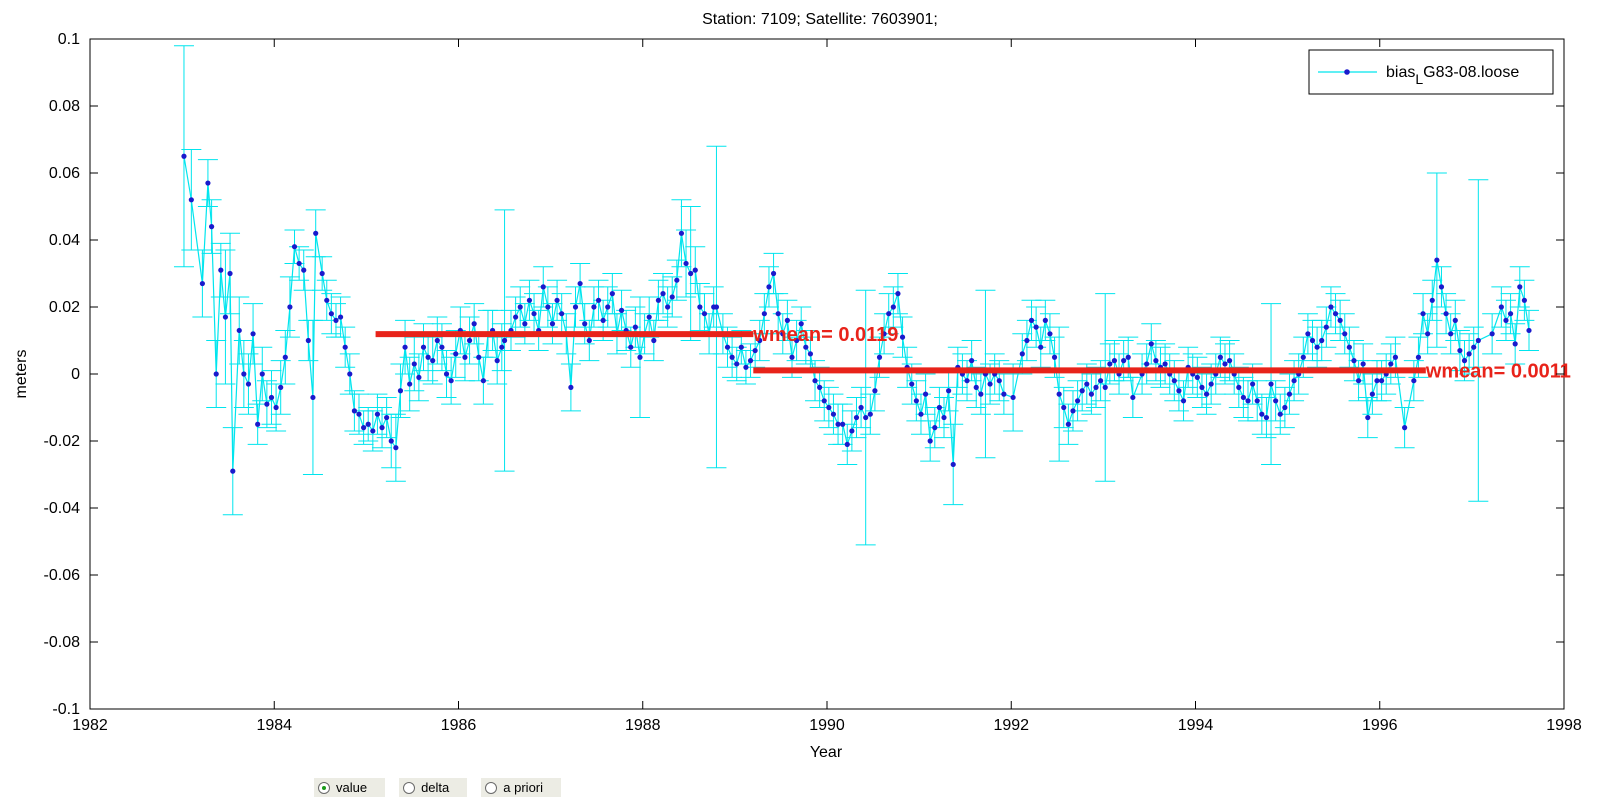 The image size is (1614, 799). I want to click on radio-delta-label: delta, so click(435, 787).